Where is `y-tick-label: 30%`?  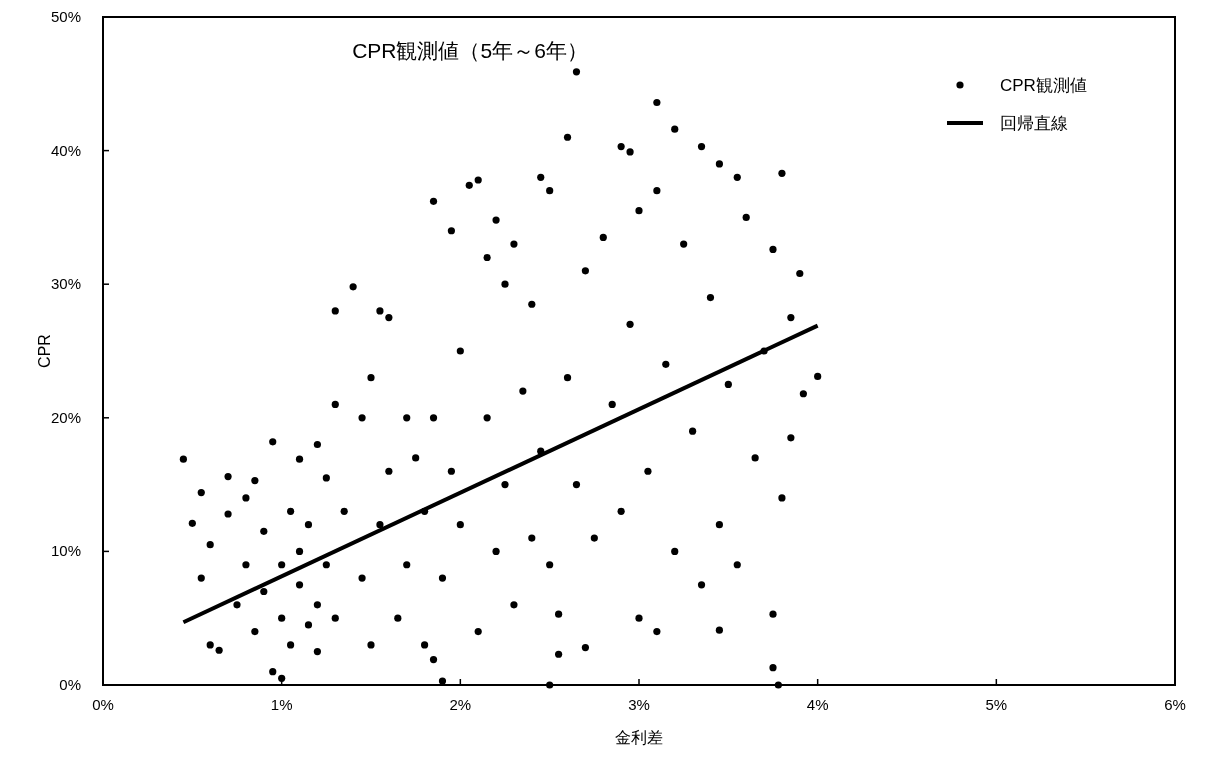 y-tick-label: 30% is located at coordinates (65, 284).